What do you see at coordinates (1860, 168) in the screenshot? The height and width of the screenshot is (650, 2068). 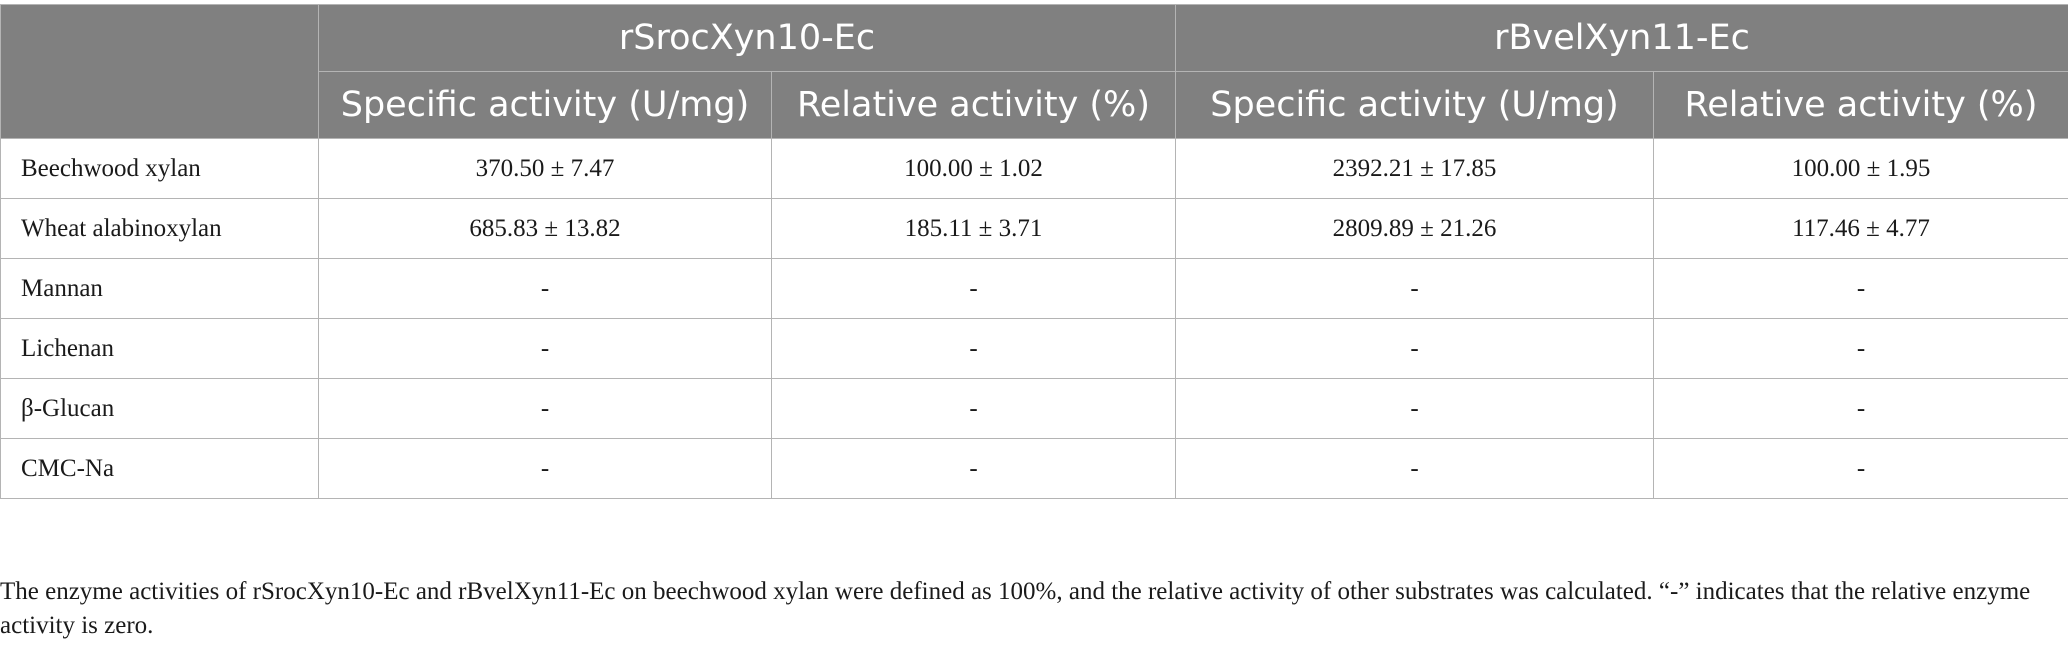 I see `value-cell: 100.00 ± 1.95` at bounding box center [1860, 168].